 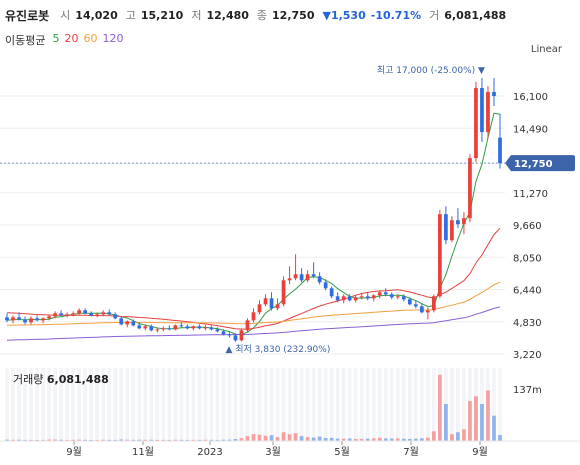 What do you see at coordinates (113, 38) in the screenshot?
I see `ma-120: 120` at bounding box center [113, 38].